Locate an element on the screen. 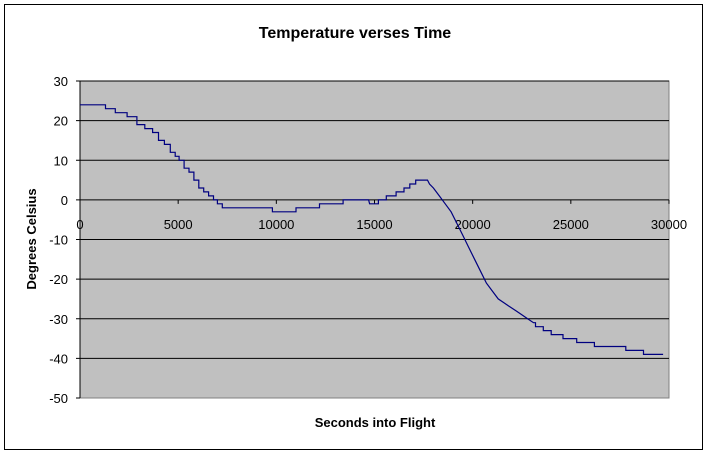 This screenshot has height=457, width=709. y-tick-label: 10 is located at coordinates (61, 160).